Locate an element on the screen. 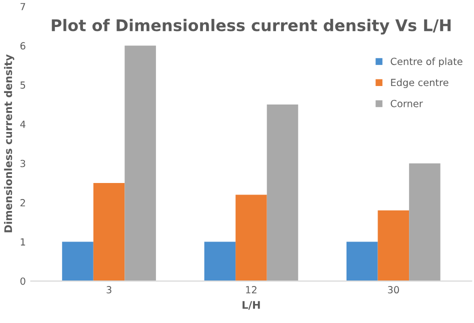 This screenshot has height=323, width=474. legend-label: Edge centre is located at coordinates (419, 83).